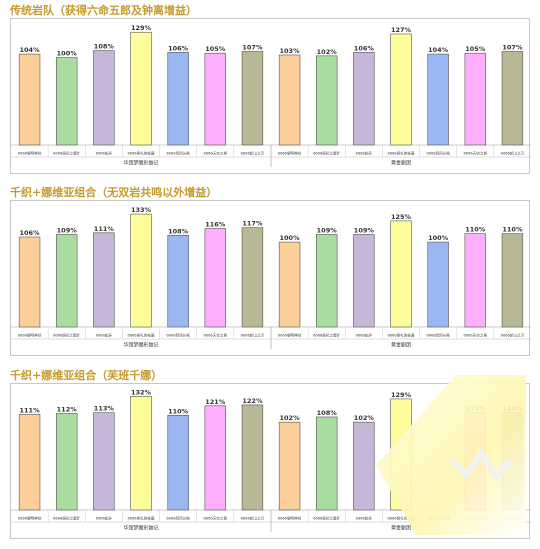 This screenshot has height=549, width=540. What do you see at coordinates (215, 225) in the screenshot?
I see `bar-value-label: 116%` at bounding box center [215, 225].